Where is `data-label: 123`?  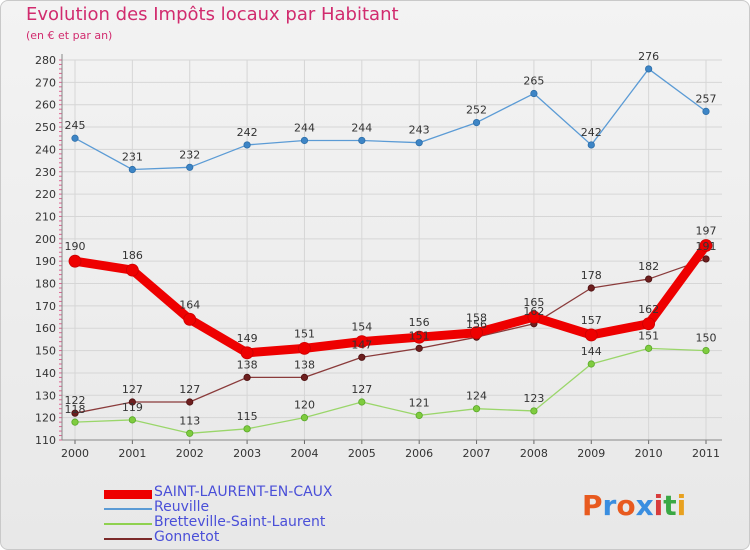
data-label: 123 is located at coordinates (533, 398).